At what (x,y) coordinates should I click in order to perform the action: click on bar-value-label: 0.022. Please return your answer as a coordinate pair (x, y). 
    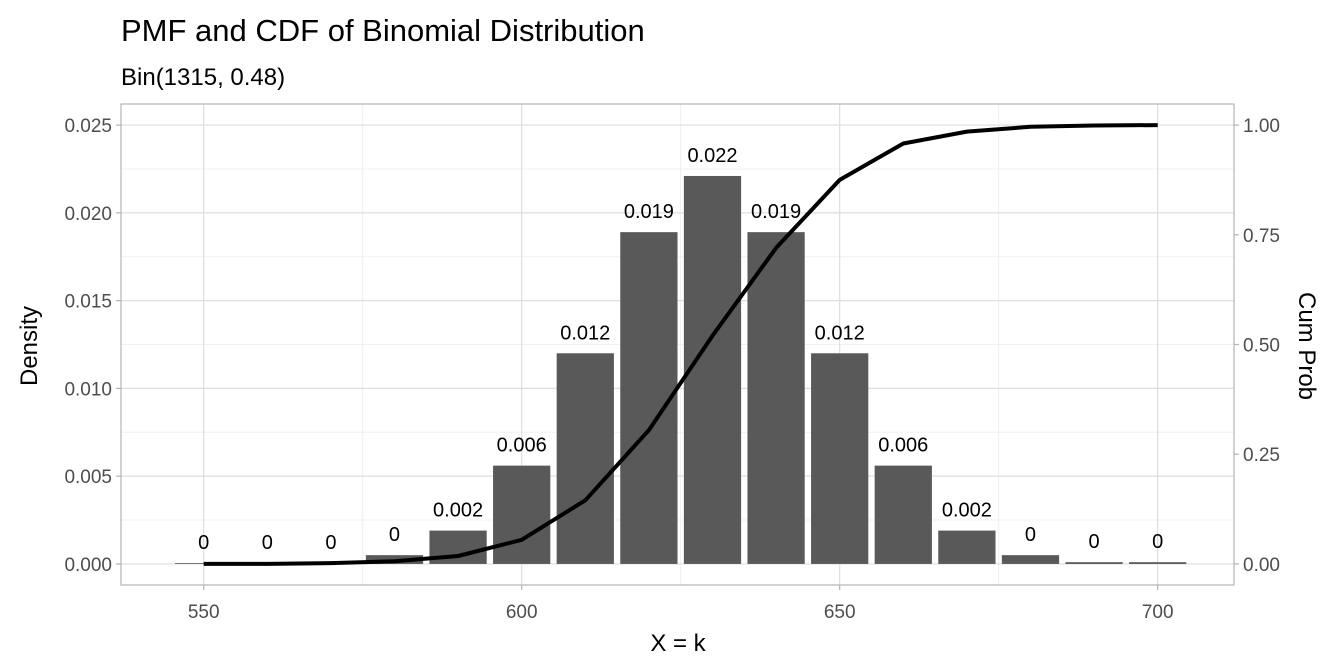
    Looking at the image, I should click on (712, 156).